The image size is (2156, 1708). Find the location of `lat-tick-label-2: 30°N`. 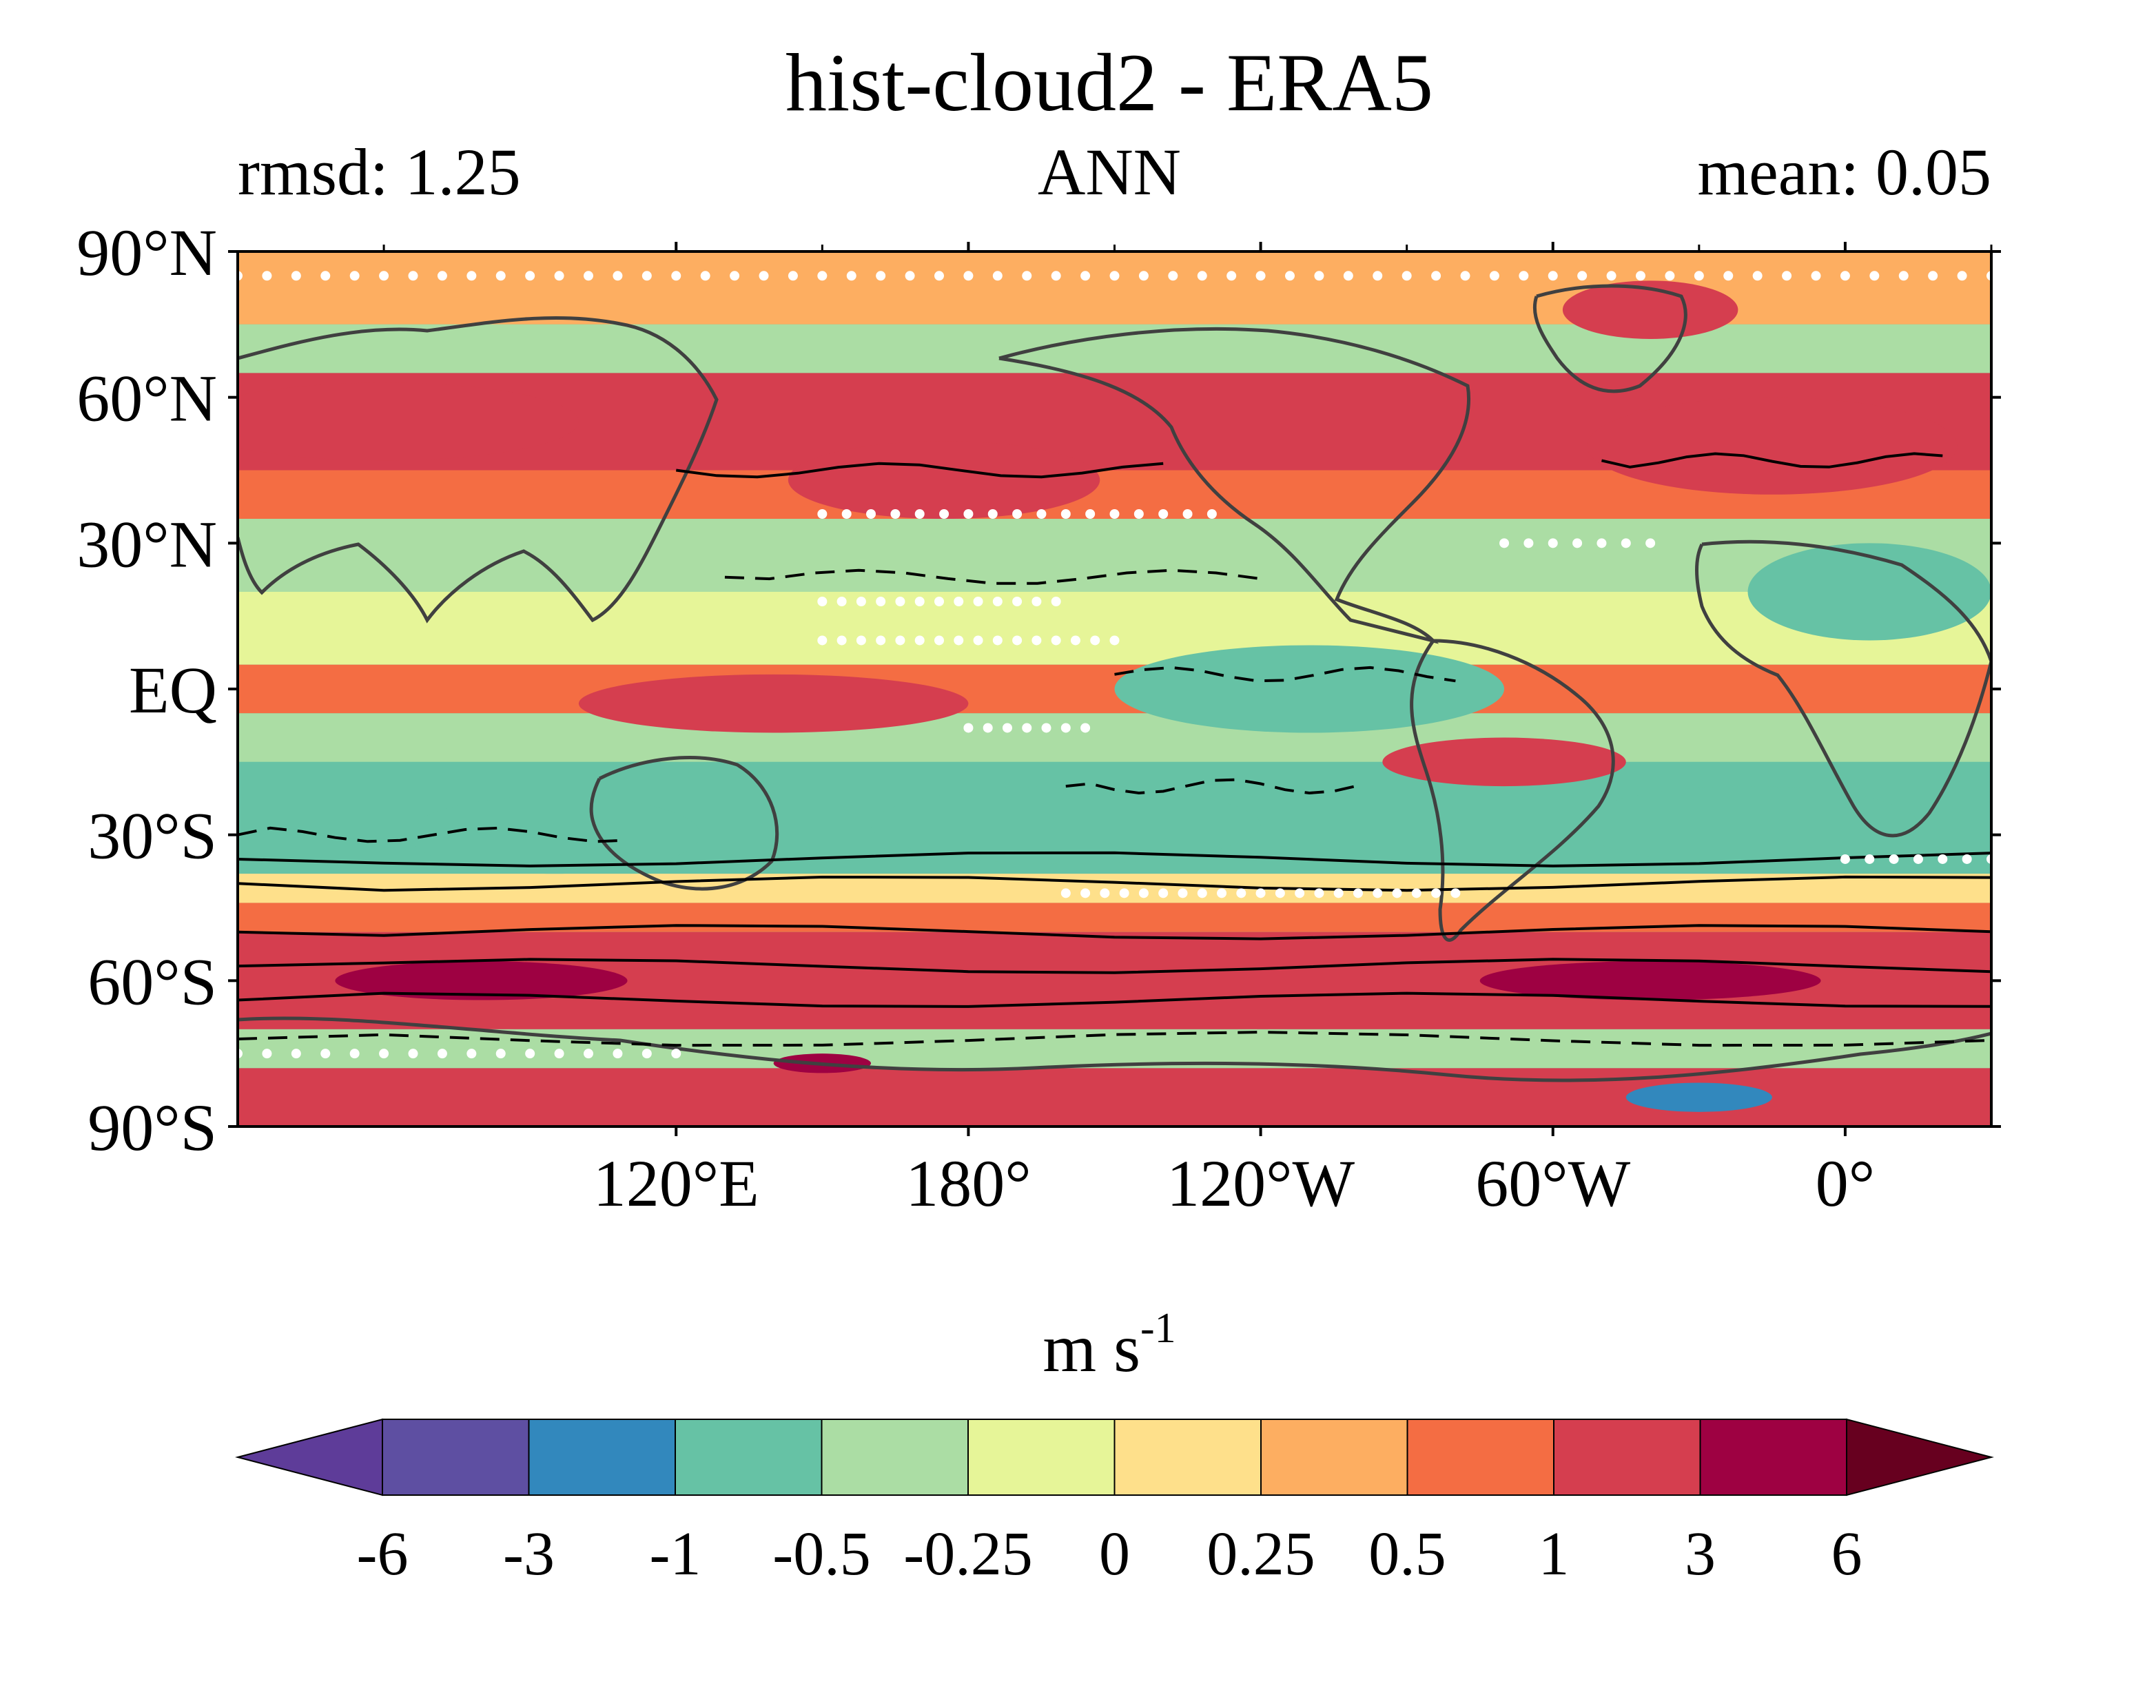

lat-tick-label-2: 30°N is located at coordinates (146, 544).